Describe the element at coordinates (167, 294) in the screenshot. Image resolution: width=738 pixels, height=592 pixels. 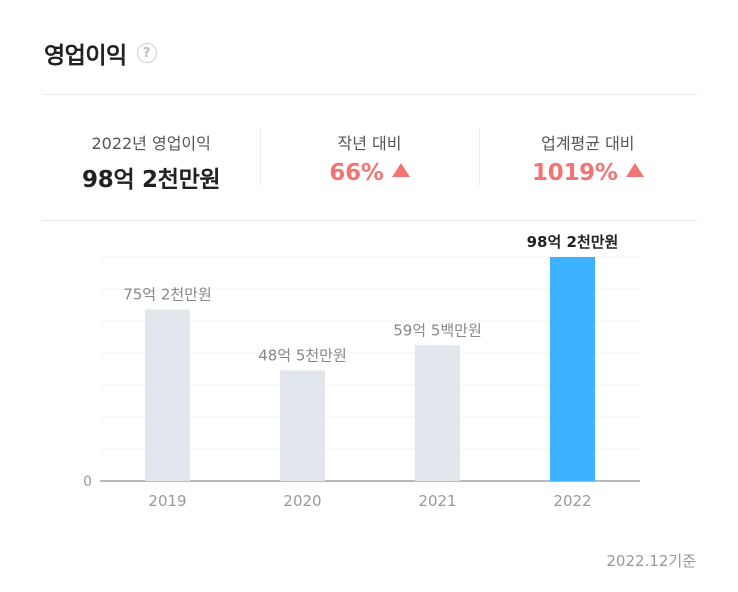
I see `data-label-2019: 75억 2천만원` at that location.